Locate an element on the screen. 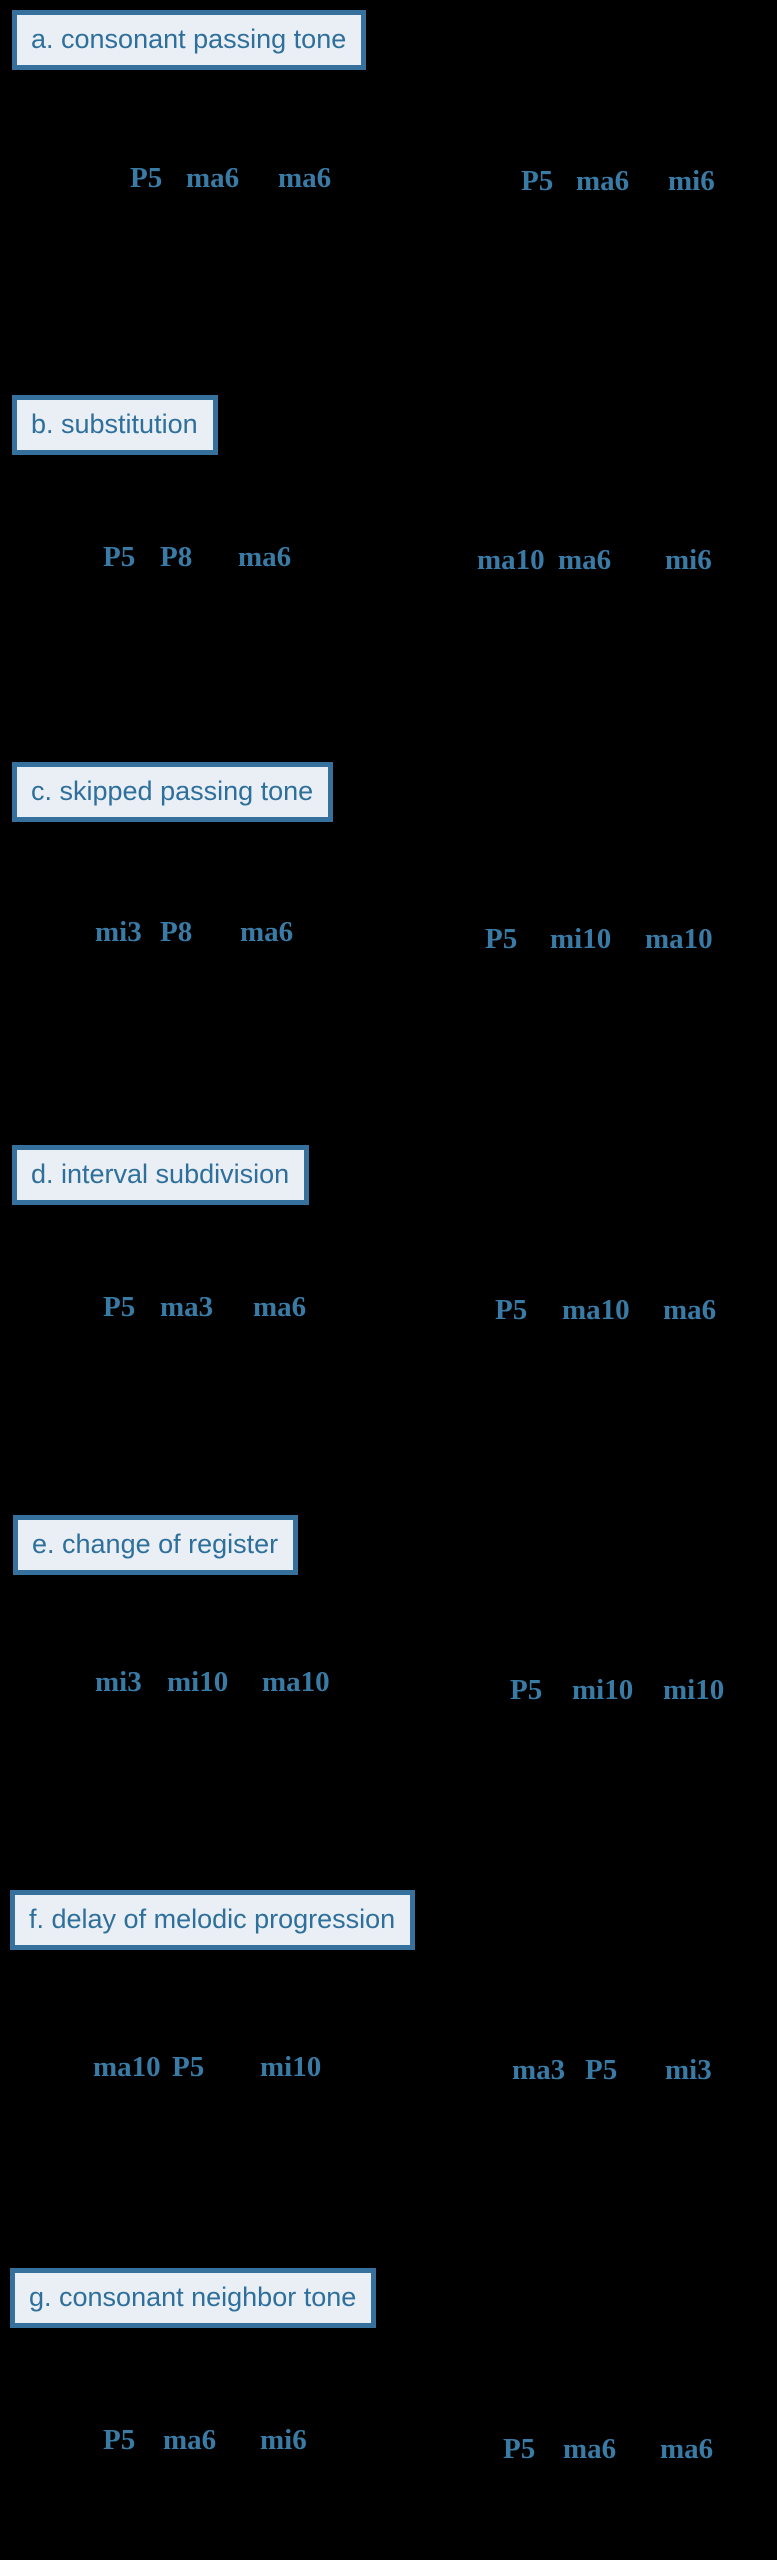 The height and width of the screenshot is (2560, 777). section-label-e: e. change of register is located at coordinates (156, 1545).